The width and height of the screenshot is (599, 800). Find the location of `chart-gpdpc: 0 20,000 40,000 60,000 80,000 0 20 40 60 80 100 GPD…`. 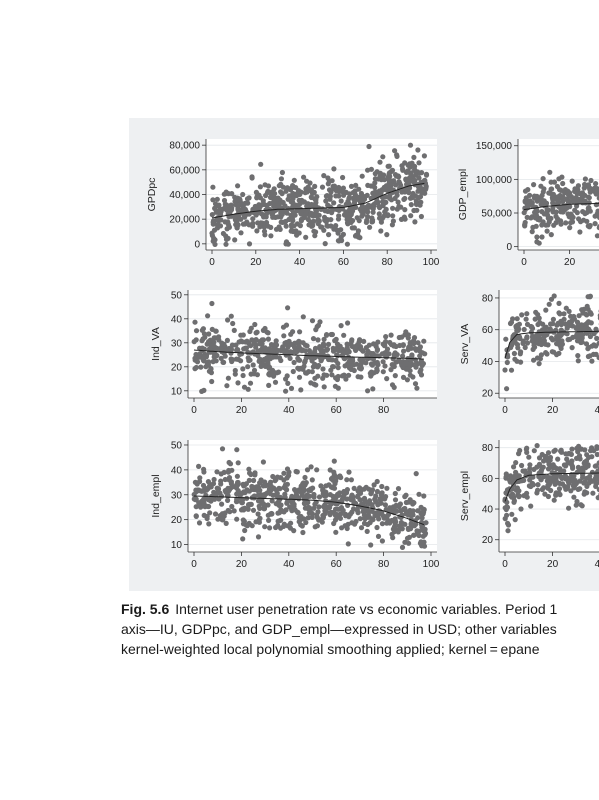

chart-gpdpc: 0 20,000 40,000 60,000 80,000 0 20 40 60 80 100 GPD… is located at coordinates (293, 203).